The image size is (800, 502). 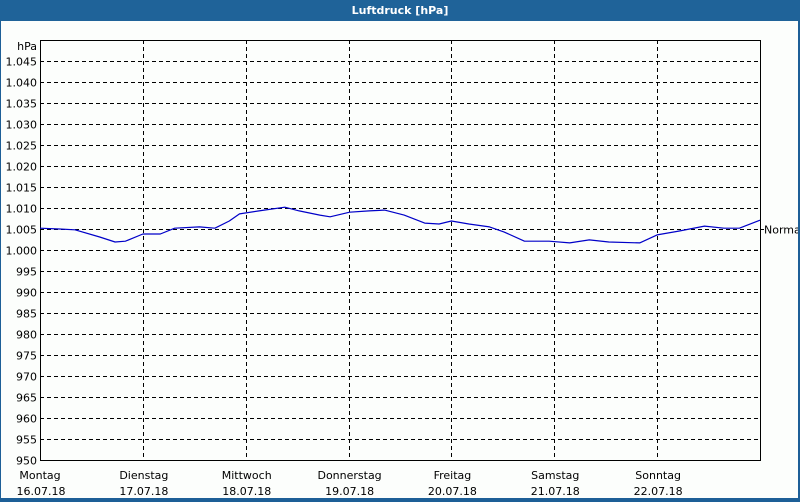 I want to click on y-tick-label: 980, so click(x=26, y=335).